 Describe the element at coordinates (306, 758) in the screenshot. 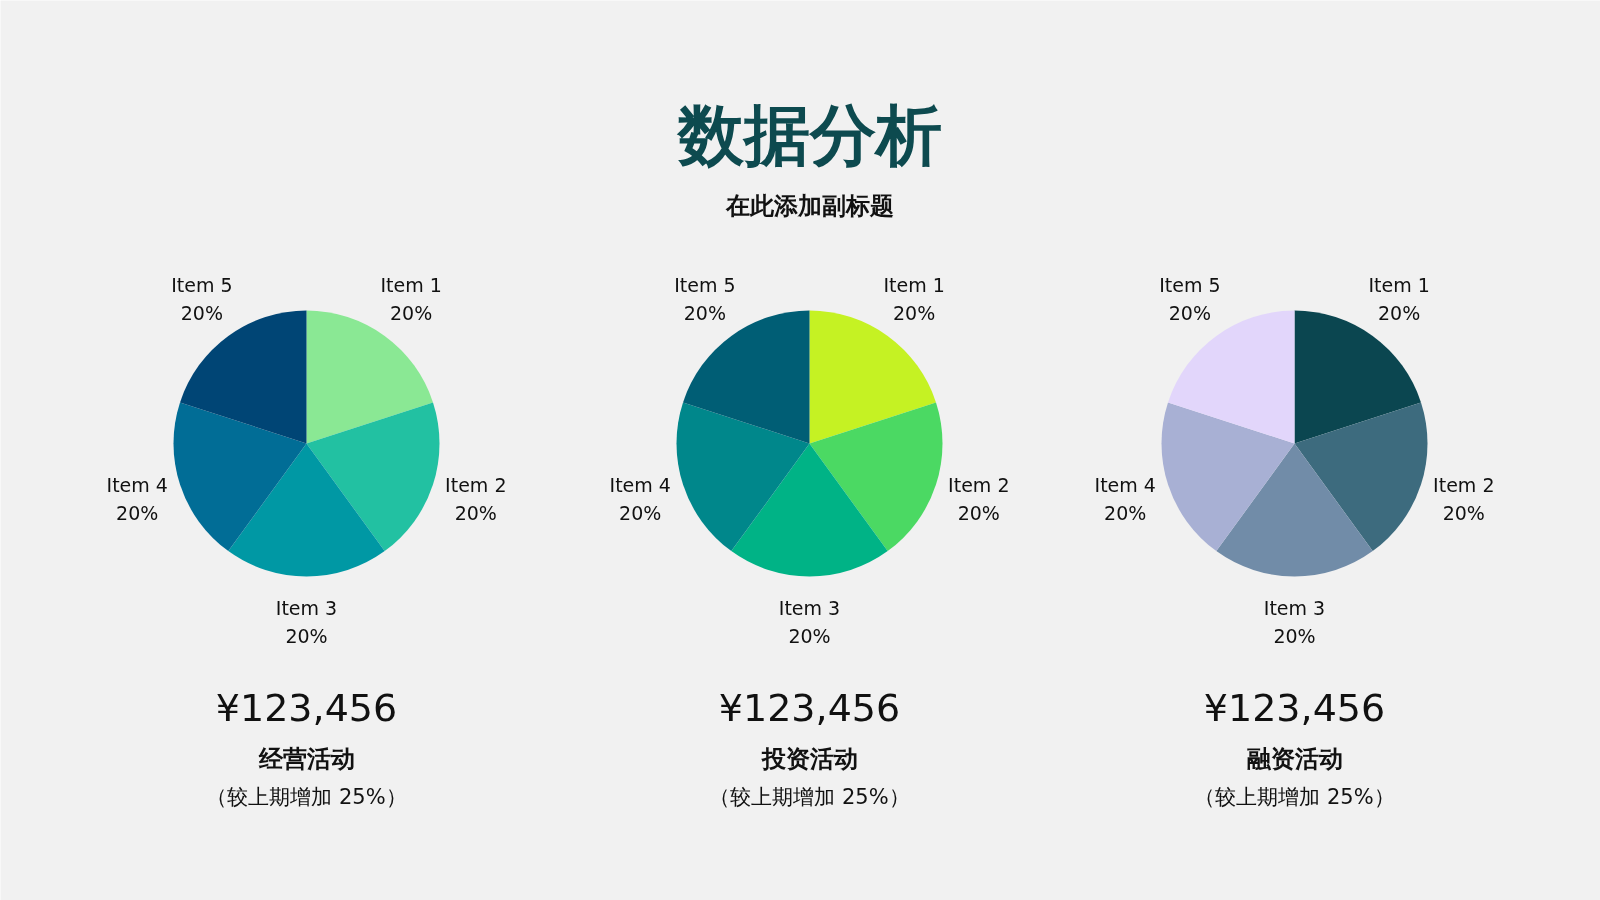

I see `text: 经营活动` at that location.